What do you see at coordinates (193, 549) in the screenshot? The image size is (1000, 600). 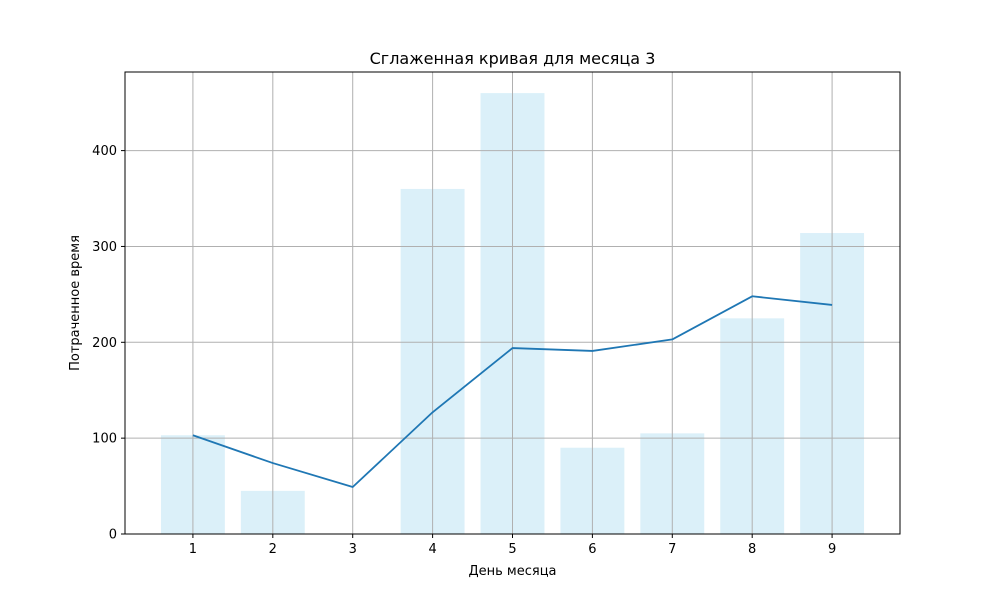 I see `x-tick-label: 1` at bounding box center [193, 549].